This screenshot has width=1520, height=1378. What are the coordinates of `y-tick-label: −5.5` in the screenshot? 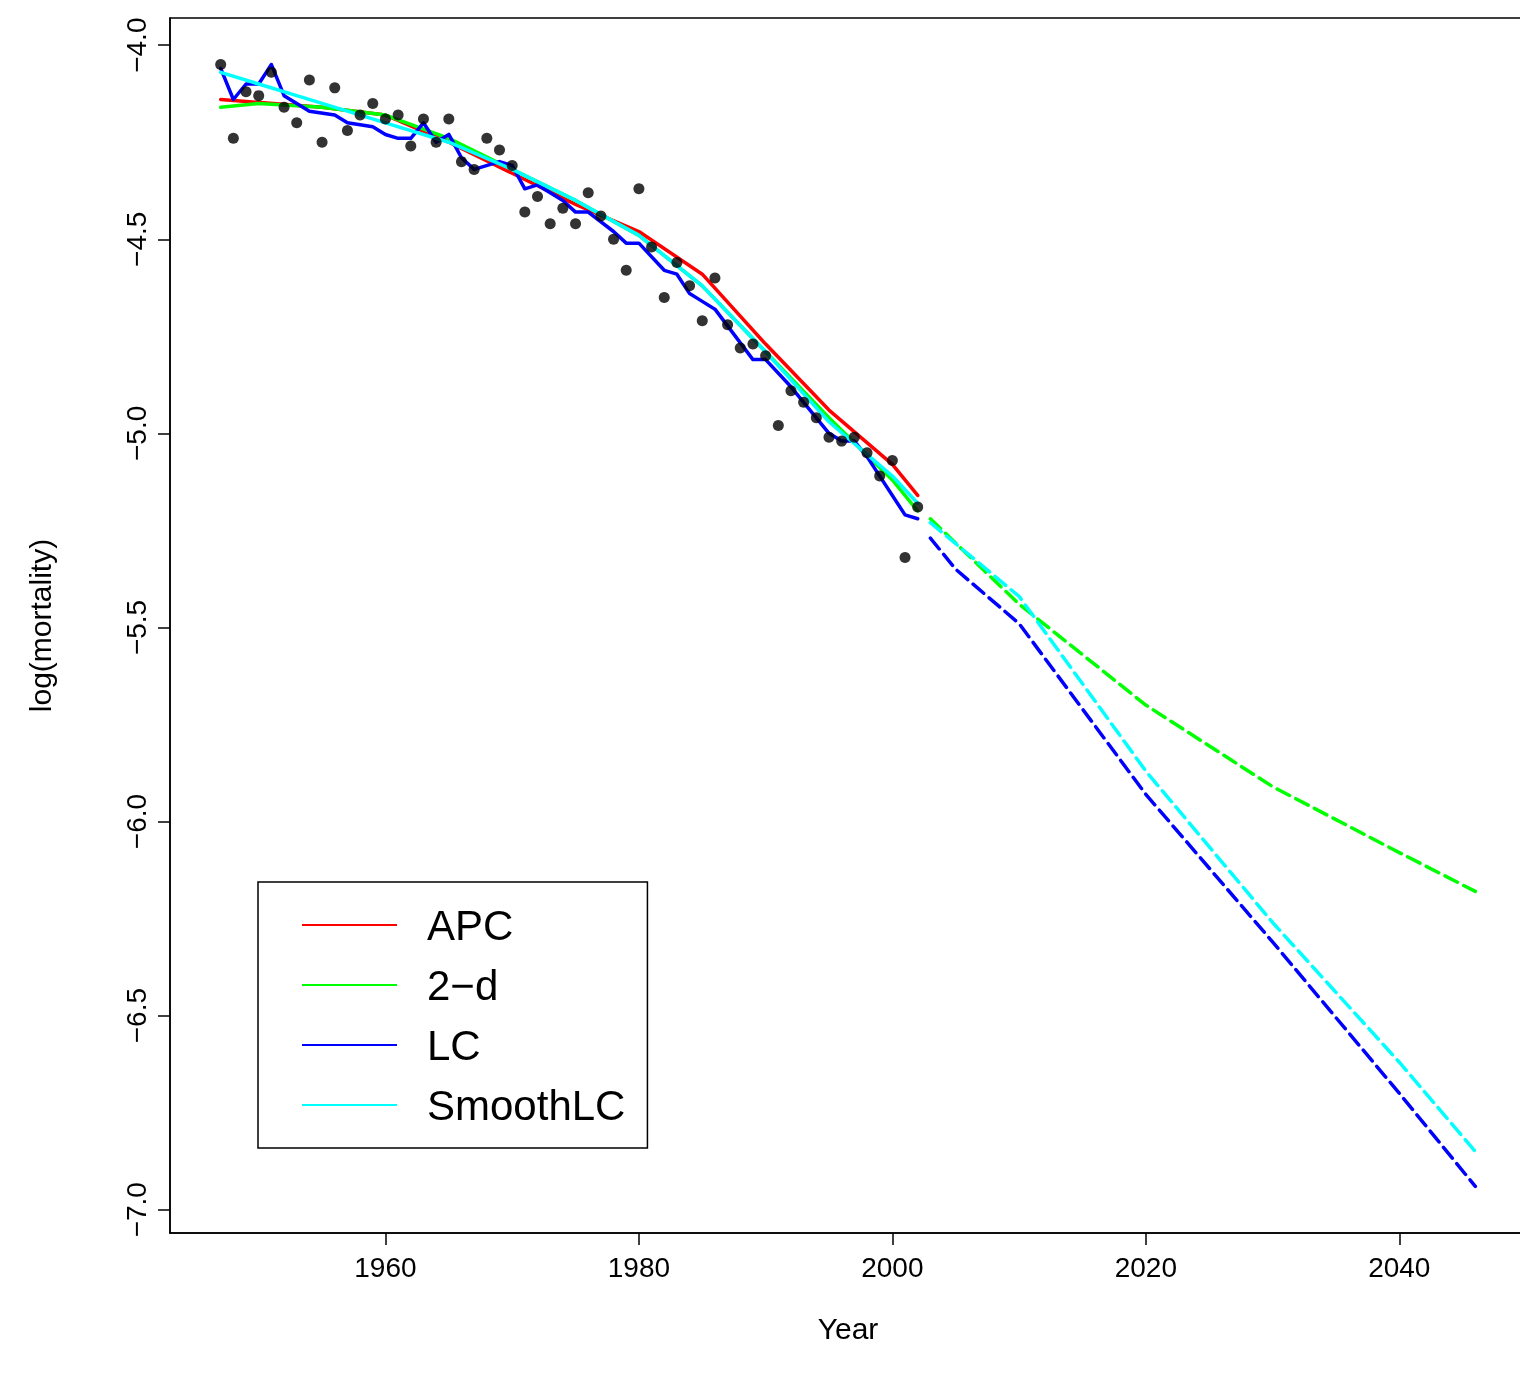 It's located at (136, 627).